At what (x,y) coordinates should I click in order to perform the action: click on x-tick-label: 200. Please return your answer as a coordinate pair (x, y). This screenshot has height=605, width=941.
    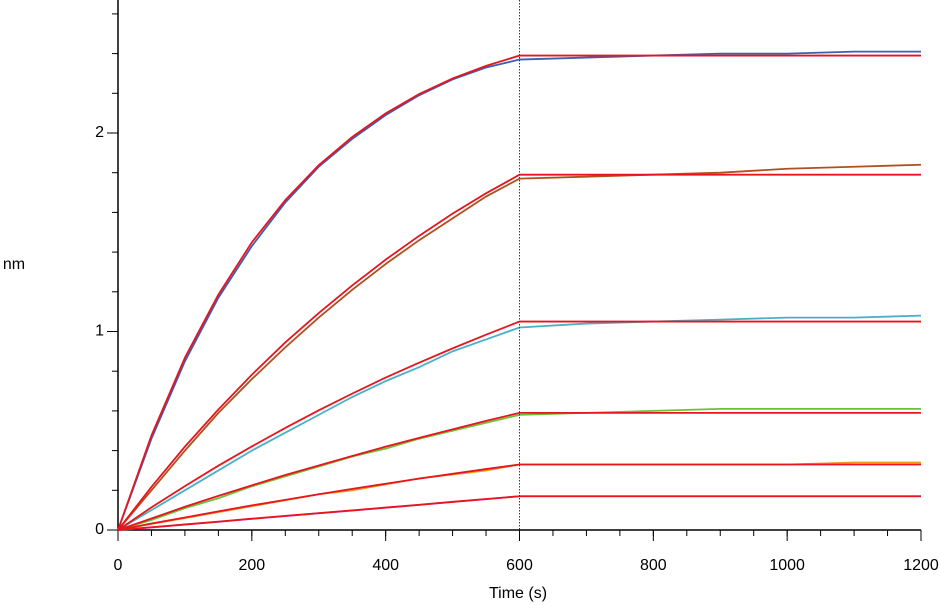
    Looking at the image, I should click on (251, 565).